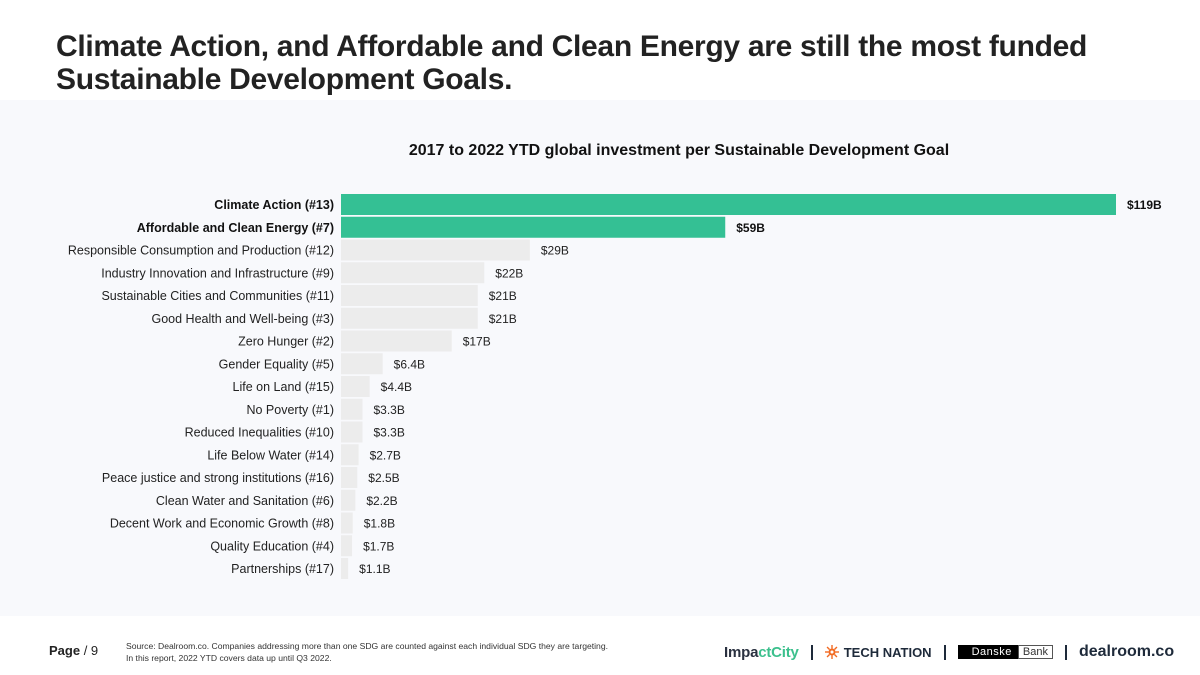  I want to click on page-label: Page, so click(65, 650).